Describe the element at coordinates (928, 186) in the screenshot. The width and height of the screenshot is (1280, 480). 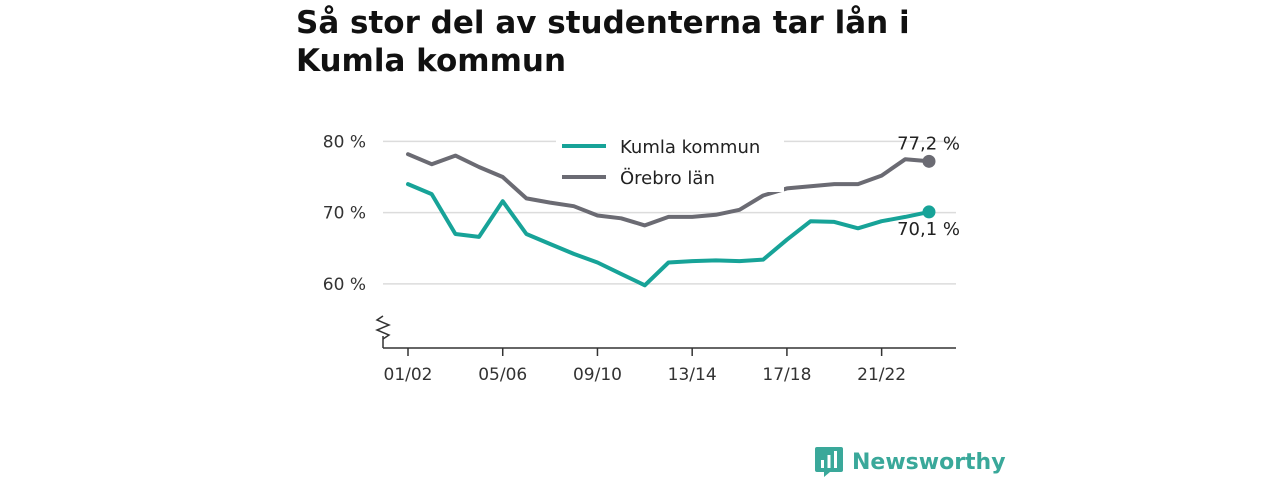
I see `series-endpoints: 77,2 % 70,1 %` at that location.